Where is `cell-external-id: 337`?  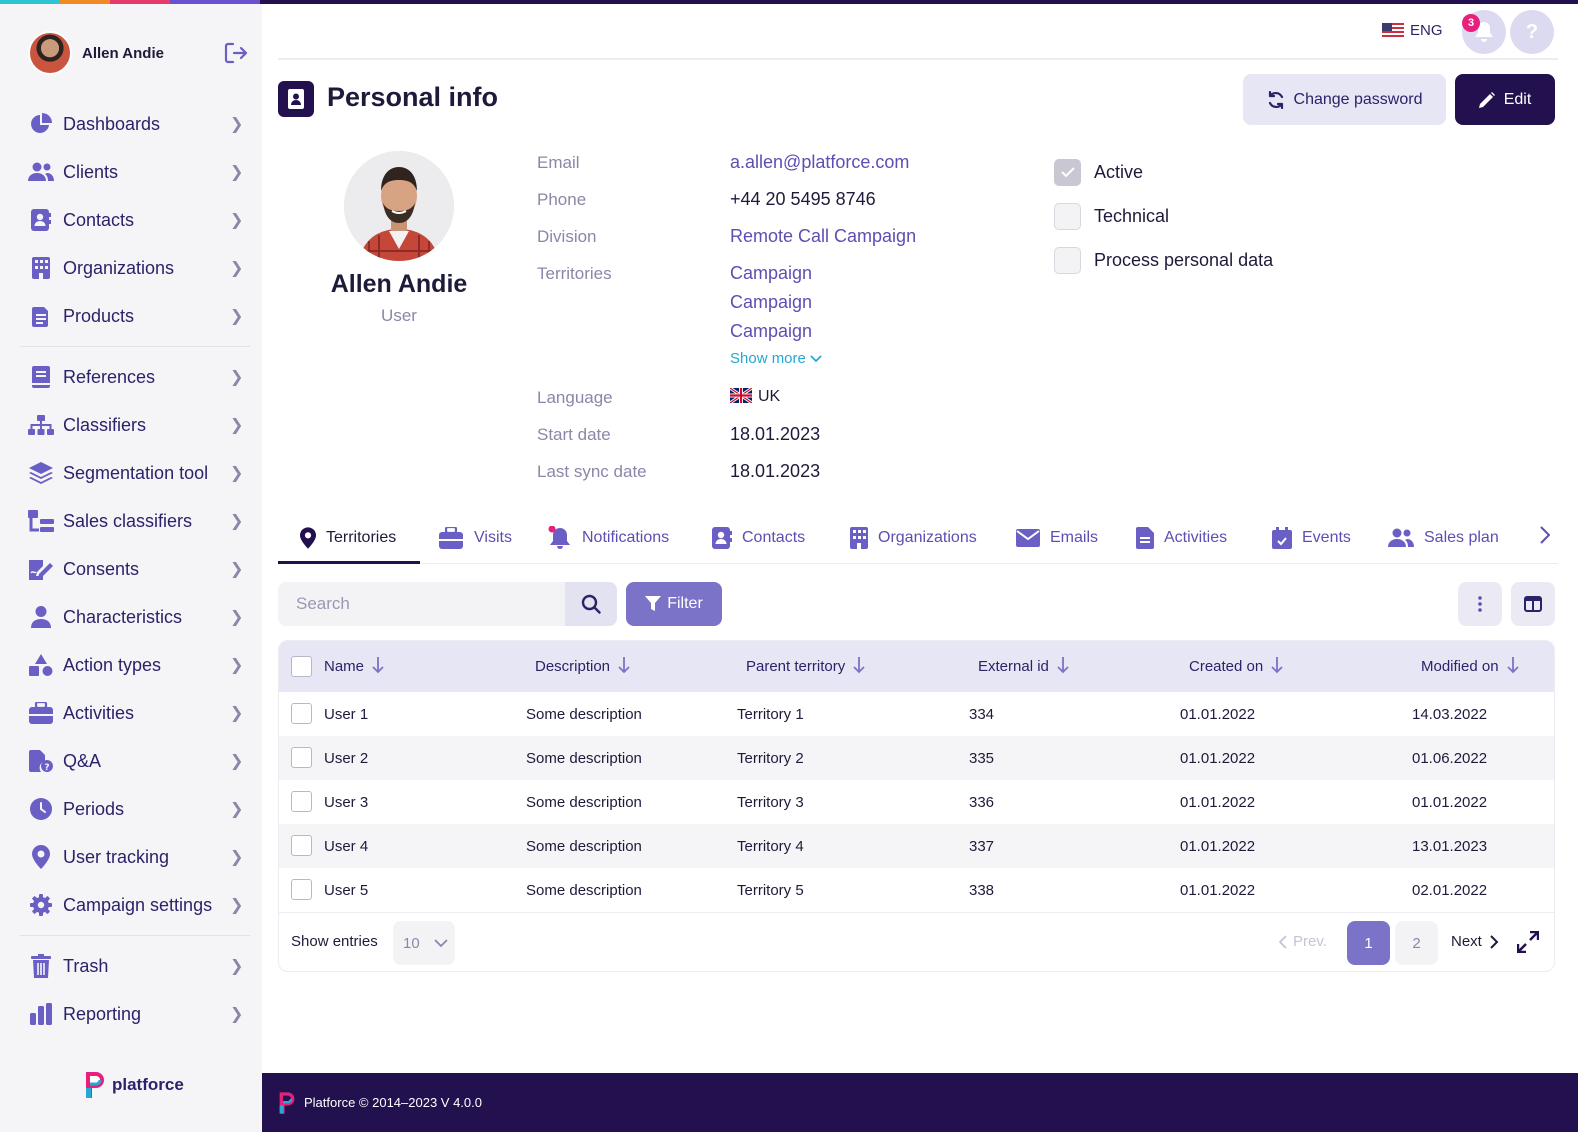
cell-external-id: 337 is located at coordinates (982, 846).